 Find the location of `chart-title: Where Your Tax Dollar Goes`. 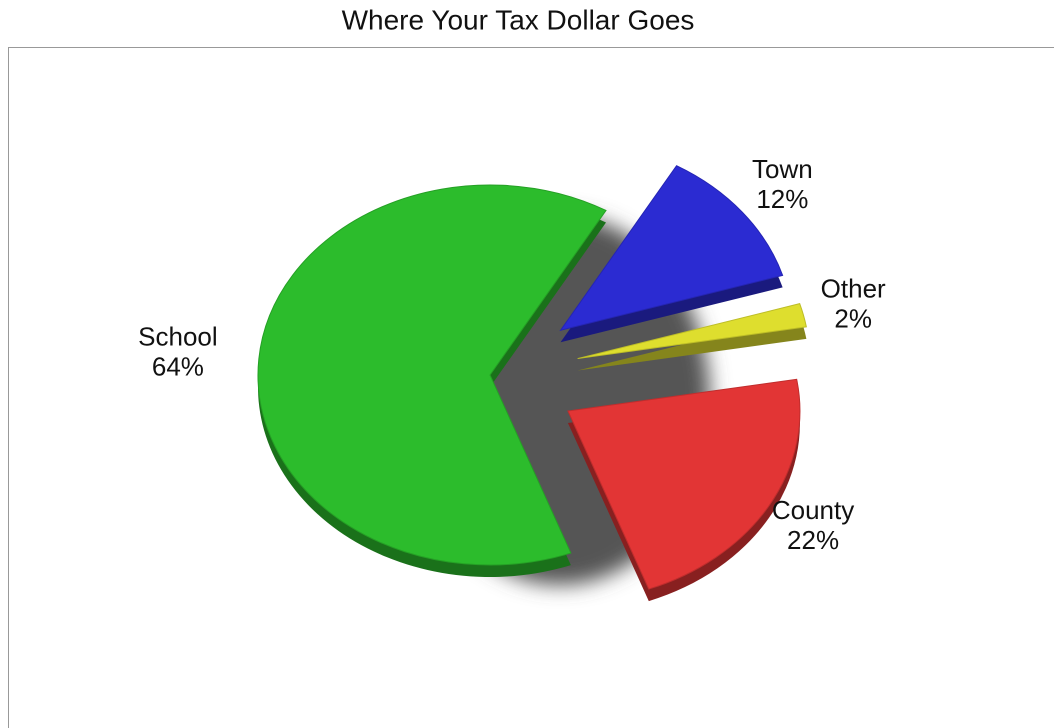

chart-title: Where Your Tax Dollar Goes is located at coordinates (518, 19).